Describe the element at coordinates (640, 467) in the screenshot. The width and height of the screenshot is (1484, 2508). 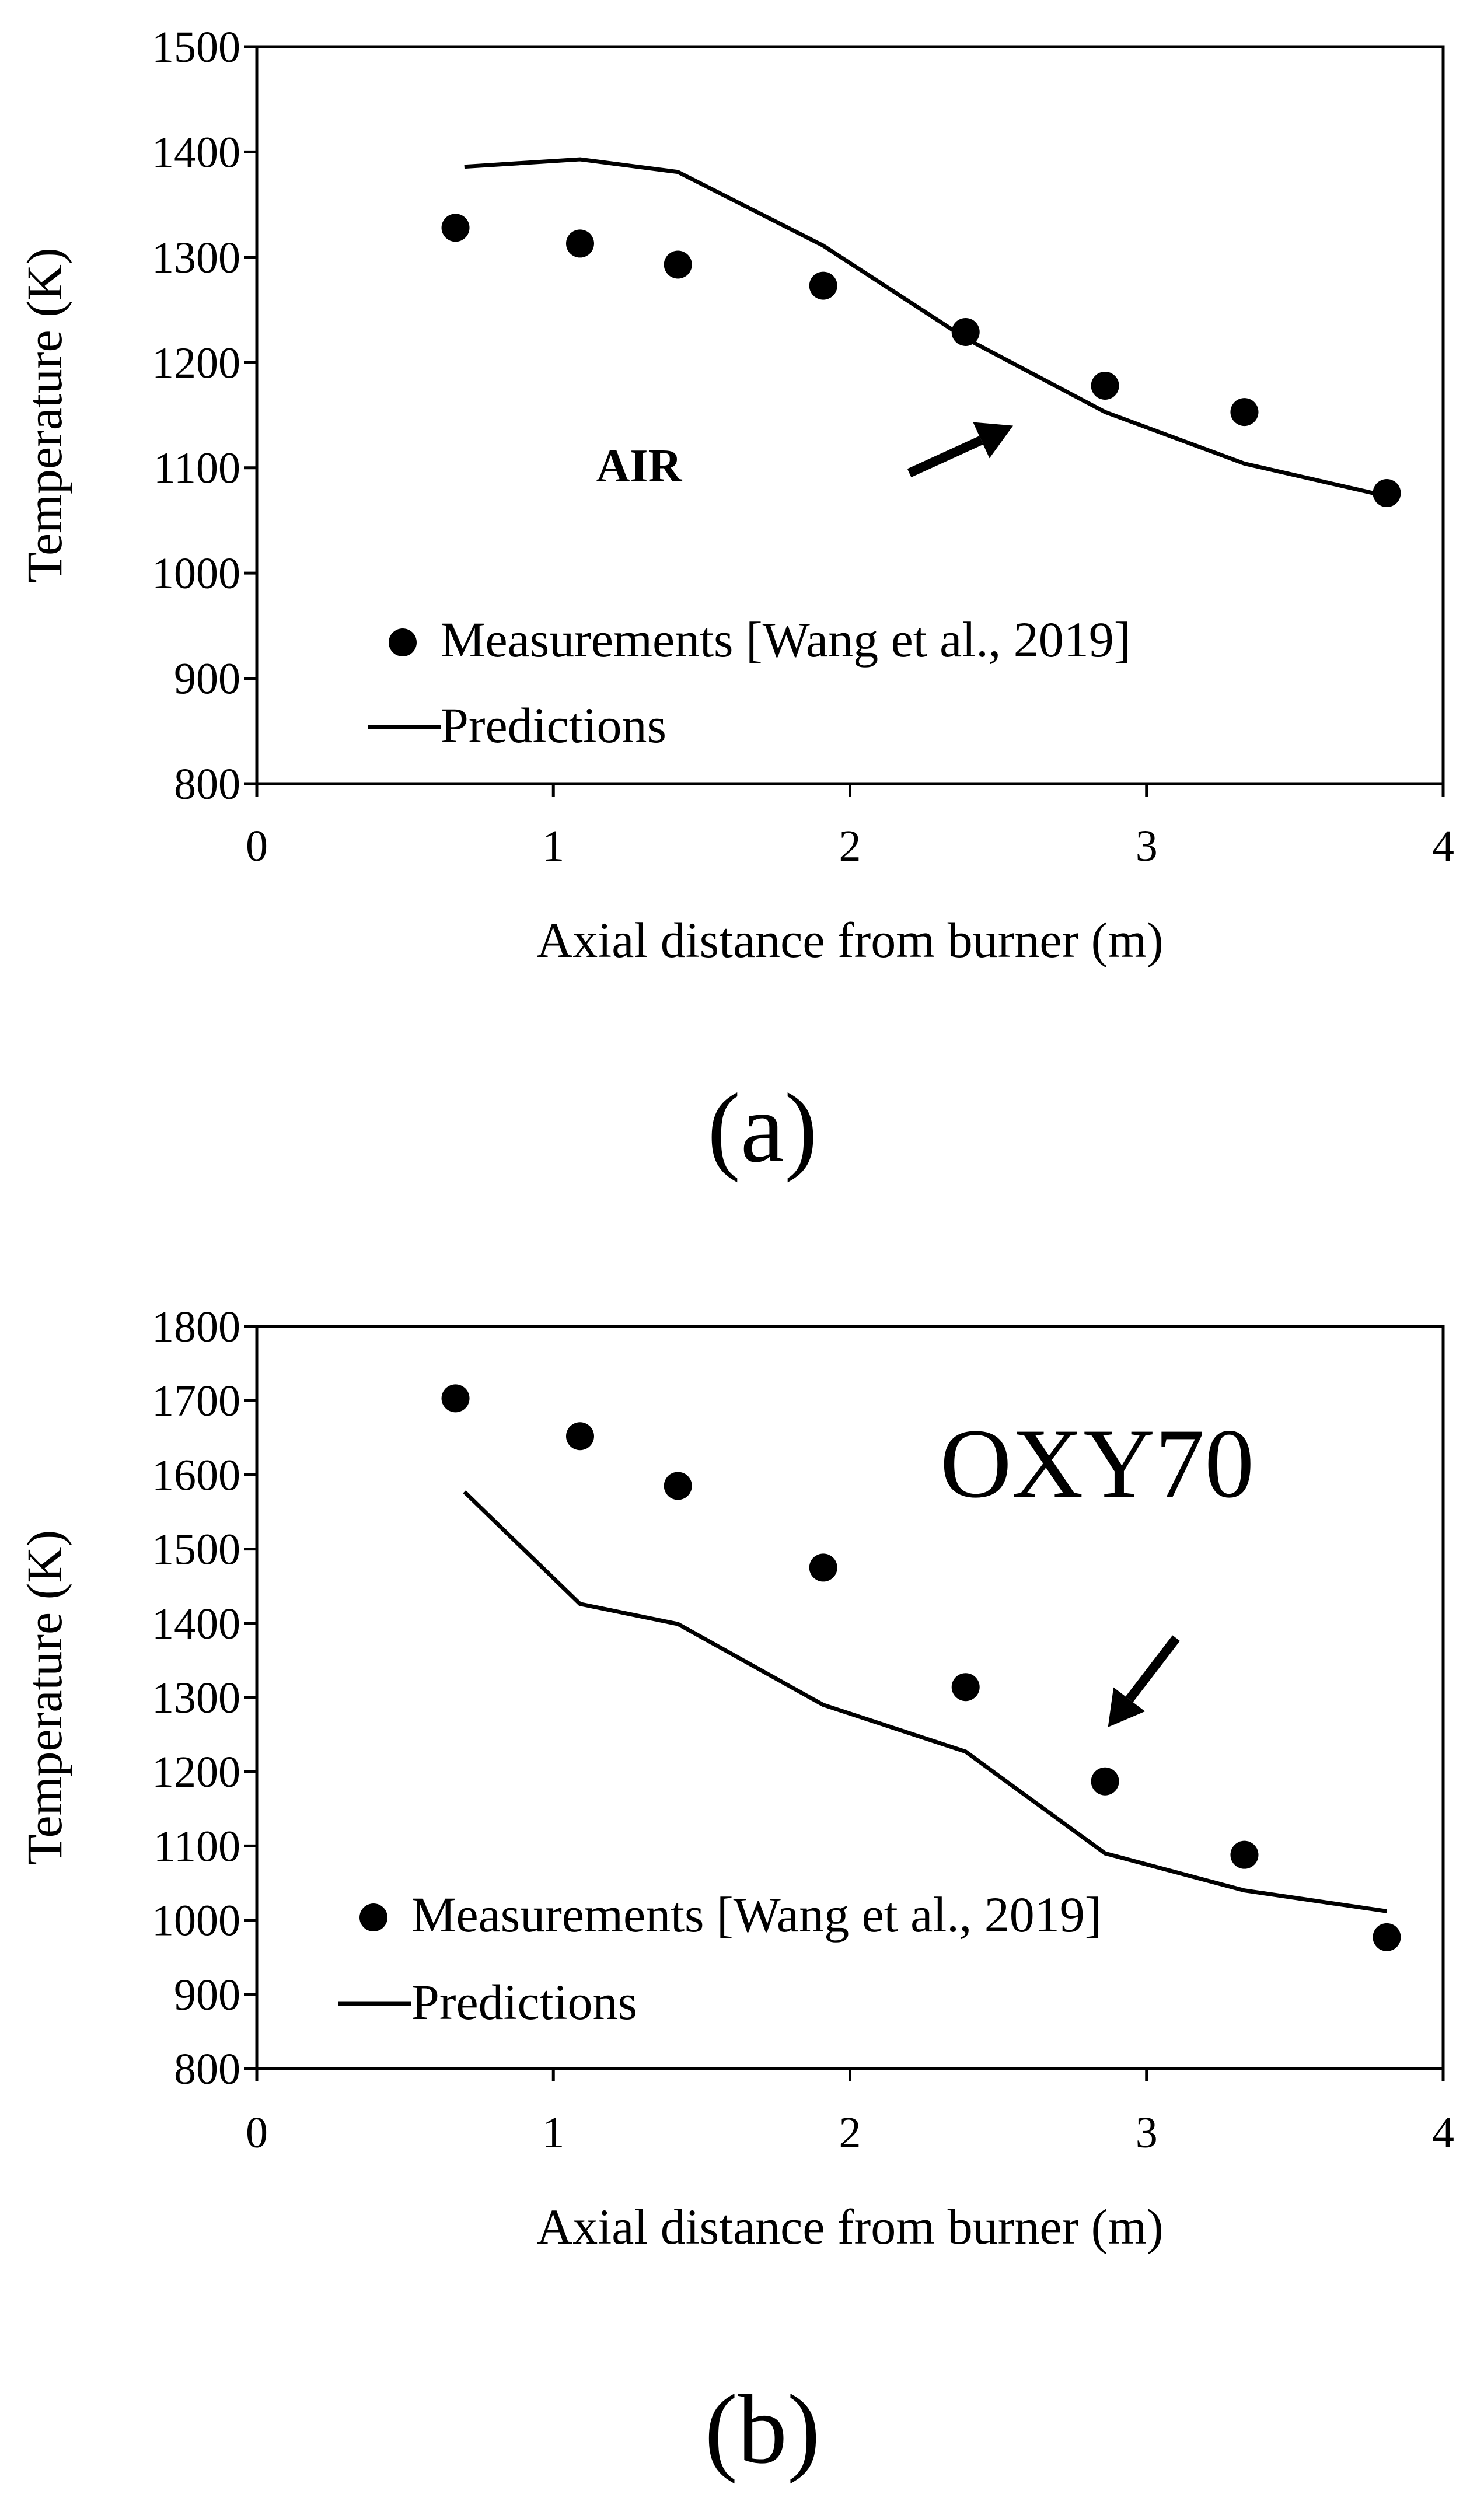
I see `case-annotation: AIR` at that location.